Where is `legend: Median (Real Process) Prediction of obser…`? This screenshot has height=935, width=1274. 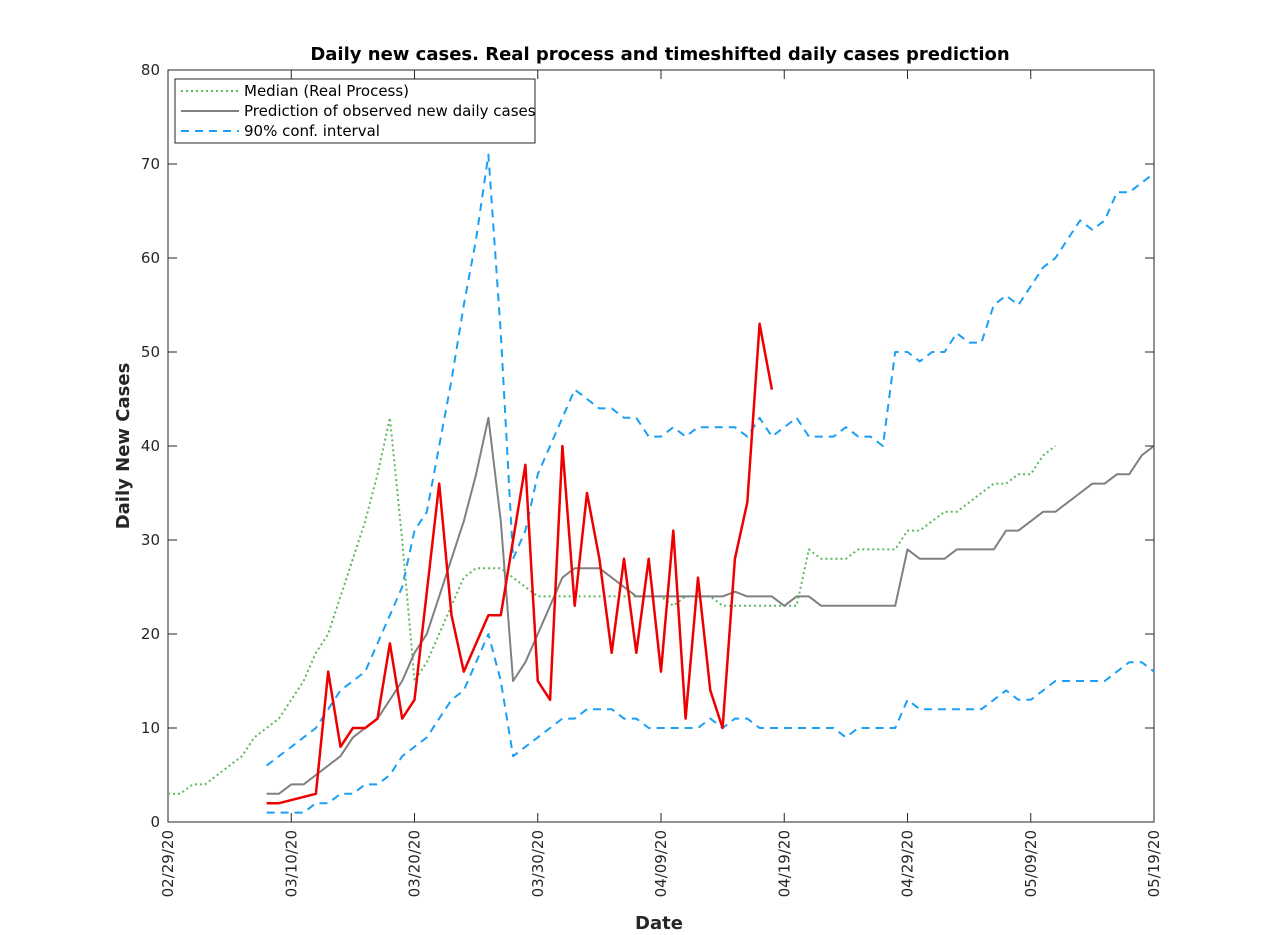 legend: Median (Real Process) Prediction of obser… is located at coordinates (355, 111).